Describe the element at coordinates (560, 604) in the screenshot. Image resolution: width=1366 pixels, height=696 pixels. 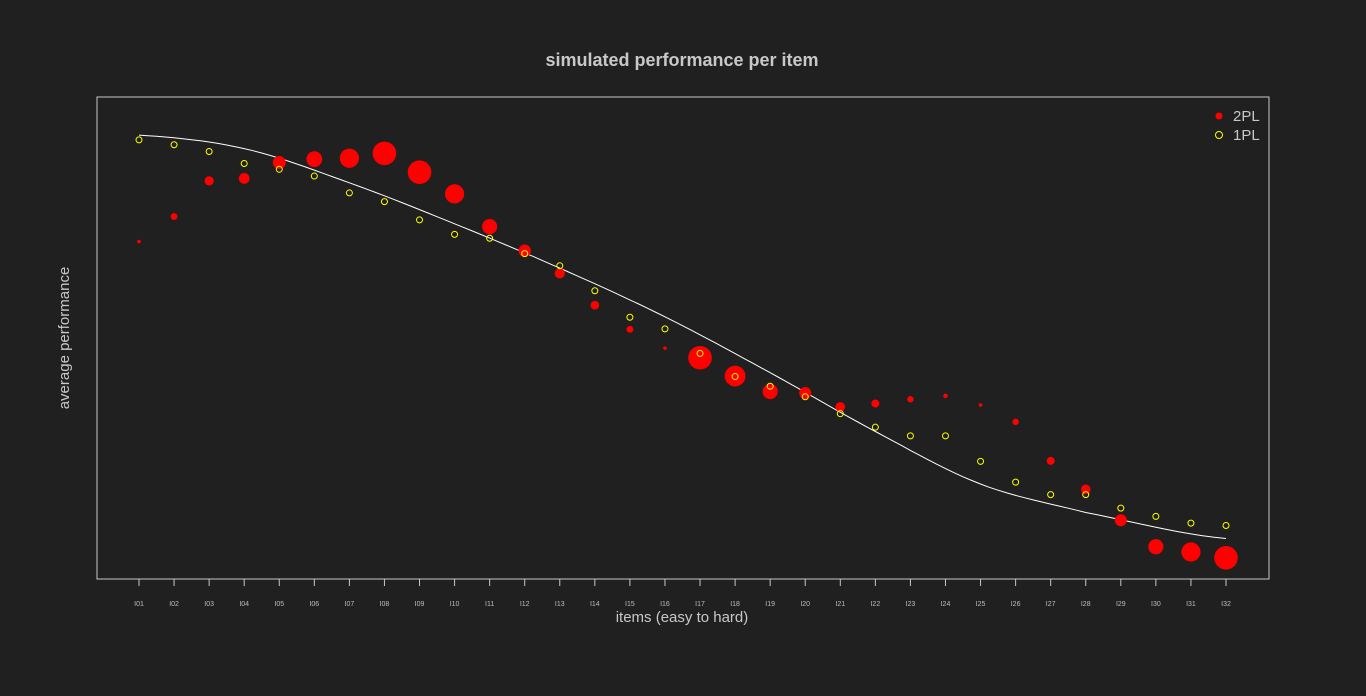
I see `x-tick-label: I13` at that location.